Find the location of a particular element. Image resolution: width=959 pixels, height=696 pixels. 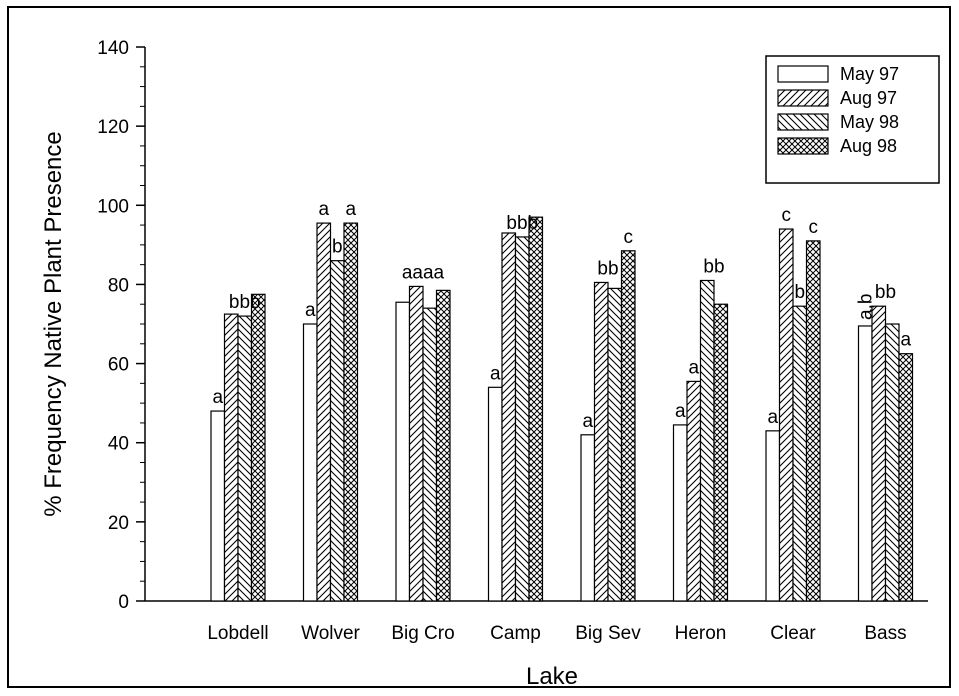

y-tick-label: 0 is located at coordinates (123, 602).